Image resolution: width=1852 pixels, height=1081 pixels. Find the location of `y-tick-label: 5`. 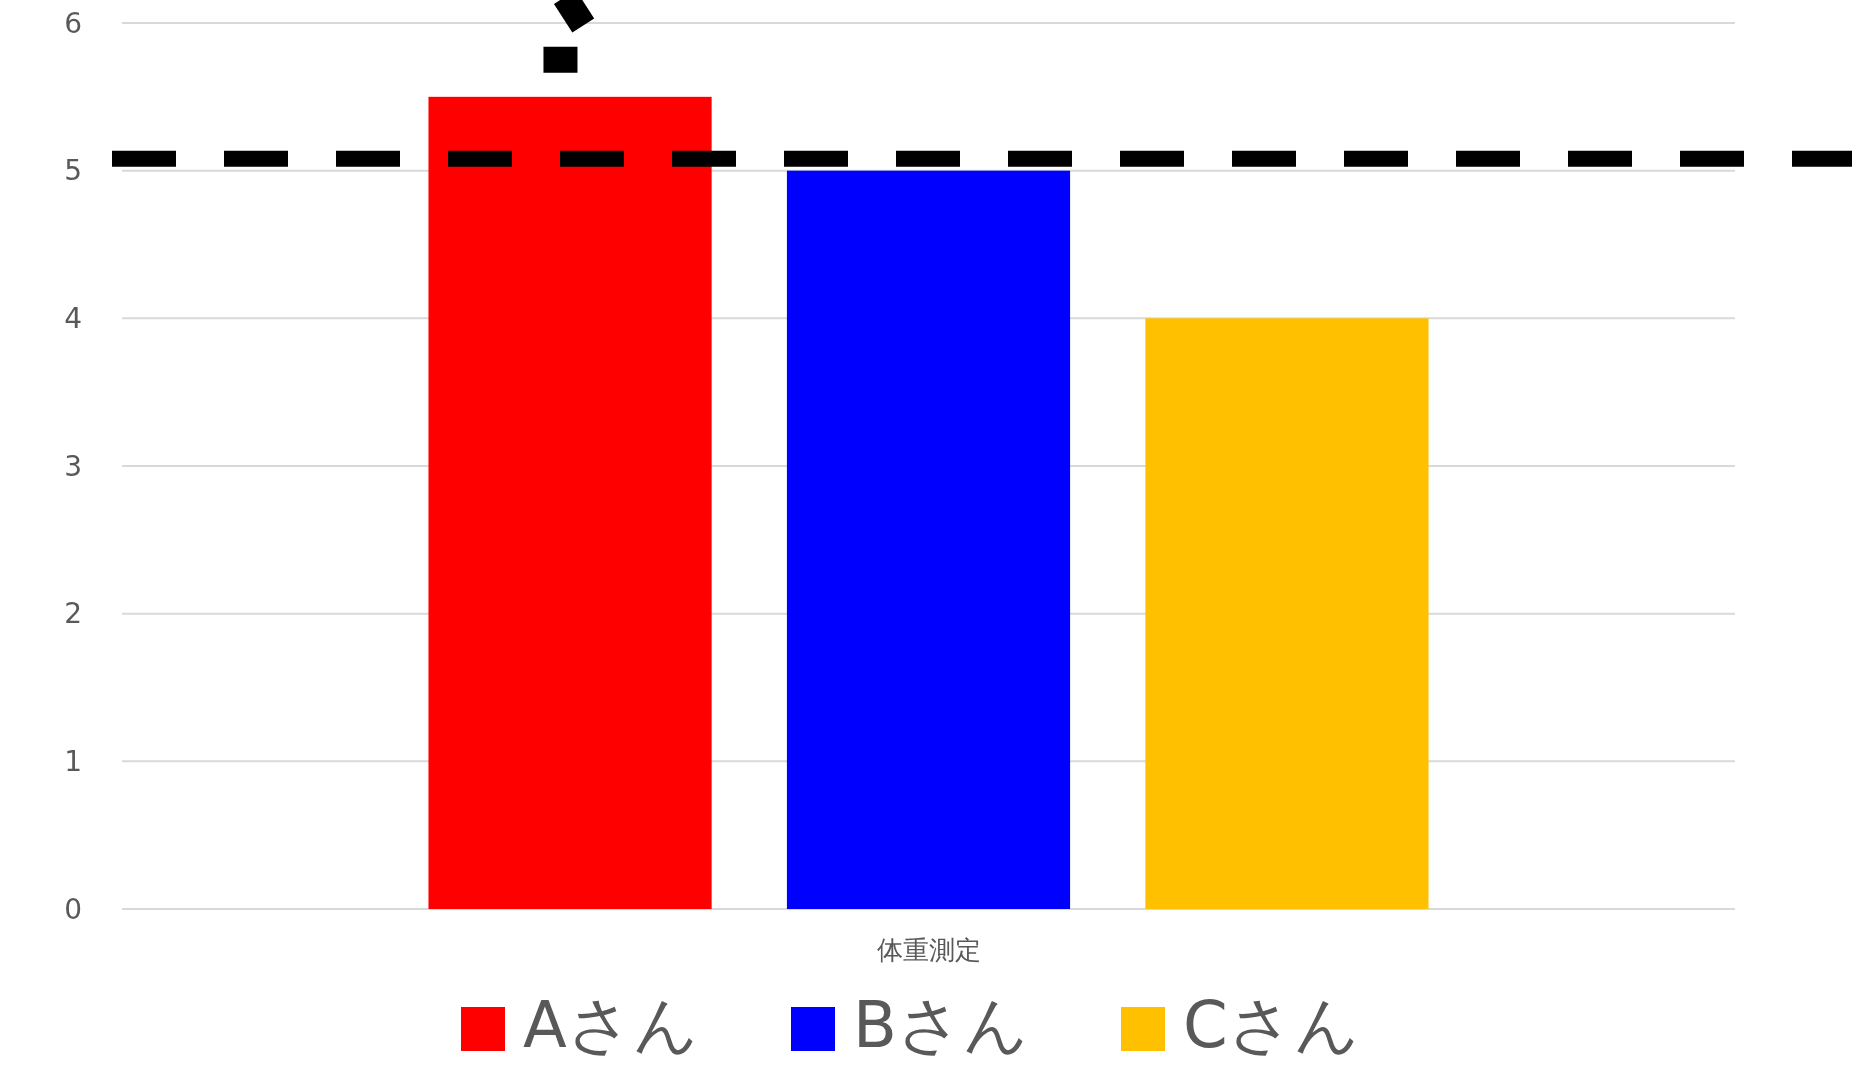

y-tick-label: 5 is located at coordinates (73, 171).